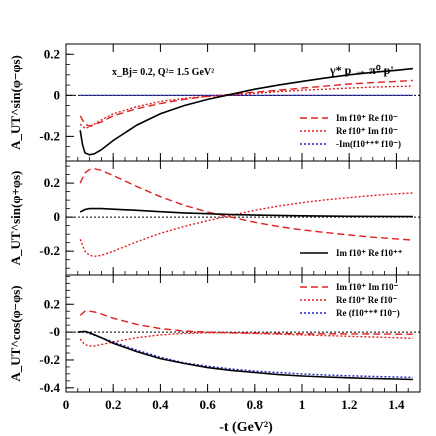 This screenshot has height=436, width=436. Describe the element at coordinates (207, 404) in the screenshot. I see `x-tick-label: 0.6` at that location.